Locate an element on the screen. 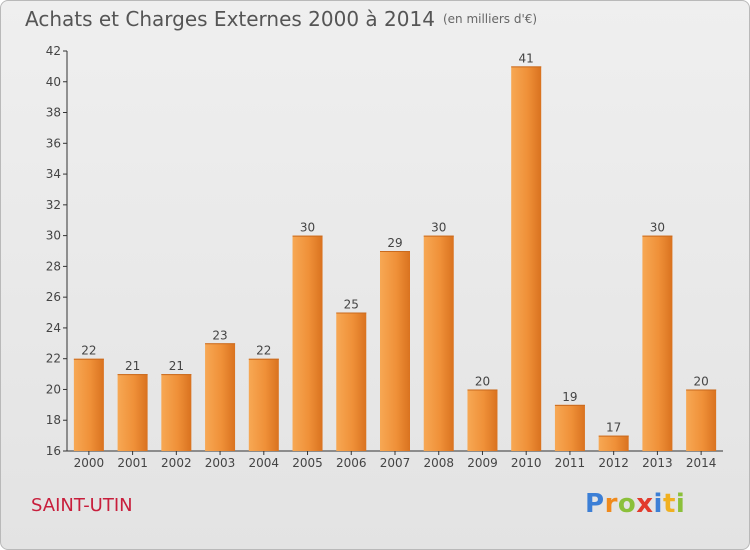  x-tick-label: 2010 is located at coordinates (526, 463).